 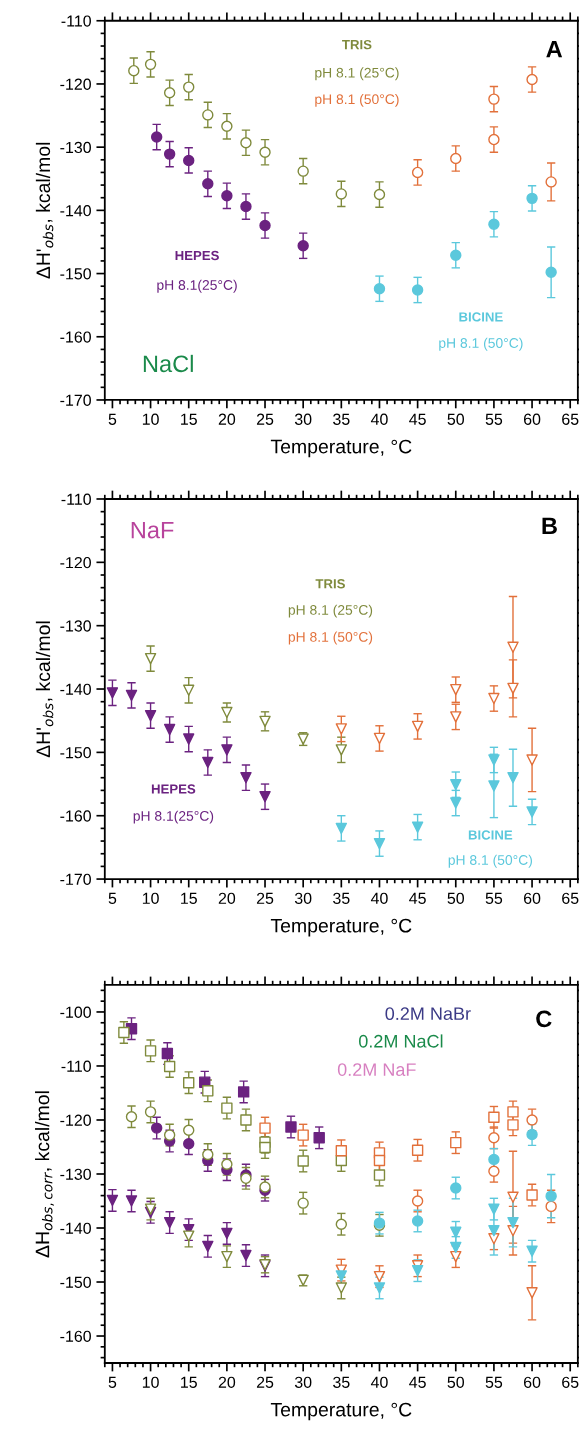 What do you see at coordinates (44, 1174) in the screenshot?
I see `y-axis-title: ΔH$_{obs,corr}$, kcal/mol` at bounding box center [44, 1174].